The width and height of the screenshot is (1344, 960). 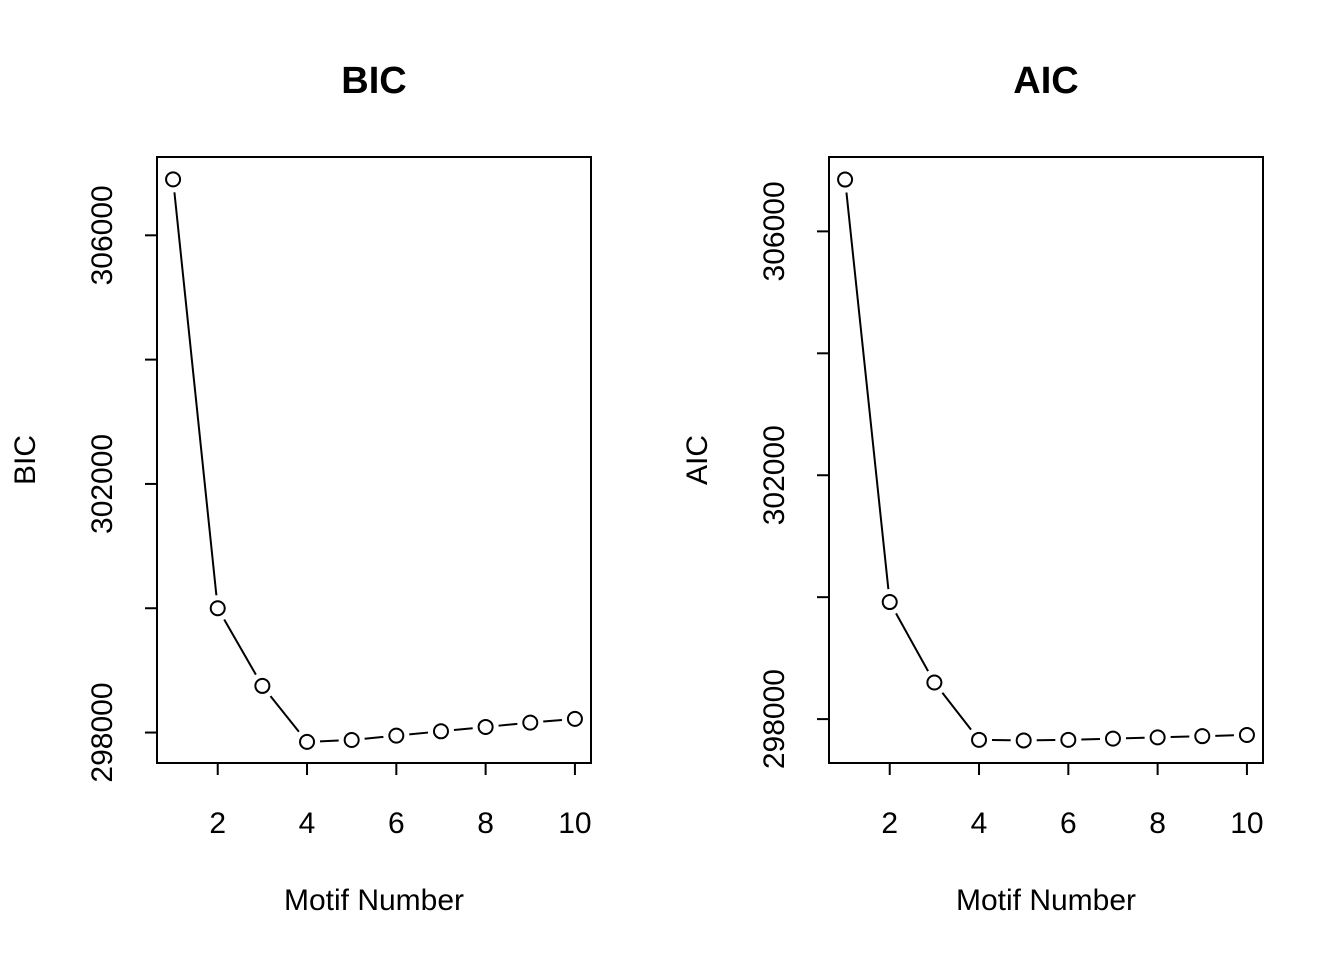 What do you see at coordinates (1157, 823) in the screenshot?
I see `aic-x-tick-label: 8` at bounding box center [1157, 823].